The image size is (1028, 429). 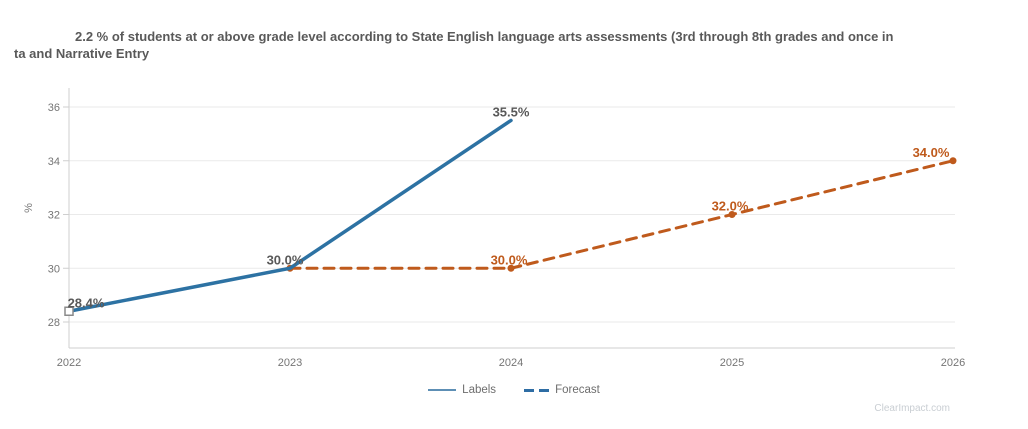 What do you see at coordinates (69, 363) in the screenshot?
I see `x-tick-label: 2022` at bounding box center [69, 363].